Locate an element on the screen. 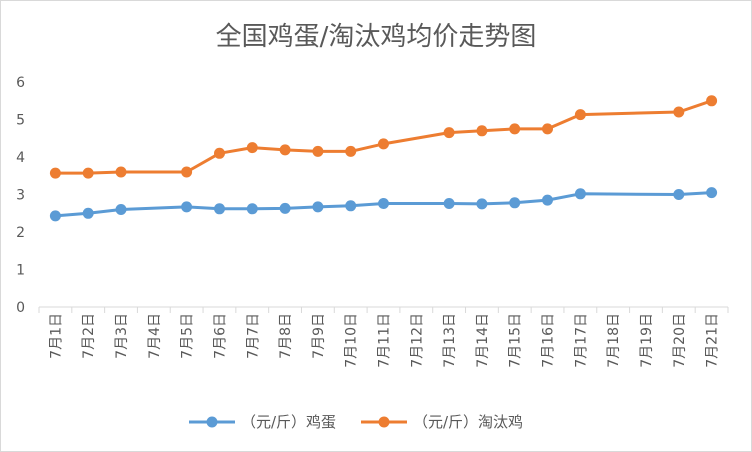  legend-label: （元/斤）淘汰鸡 is located at coordinates (468, 422).